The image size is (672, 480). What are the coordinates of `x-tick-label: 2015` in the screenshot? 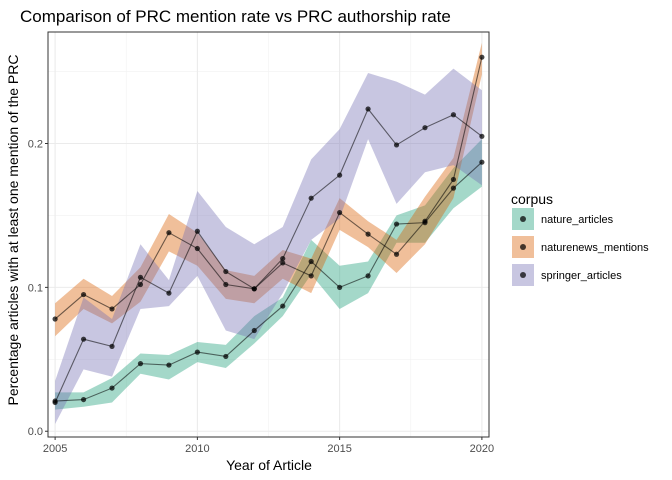 It's located at (339, 449).